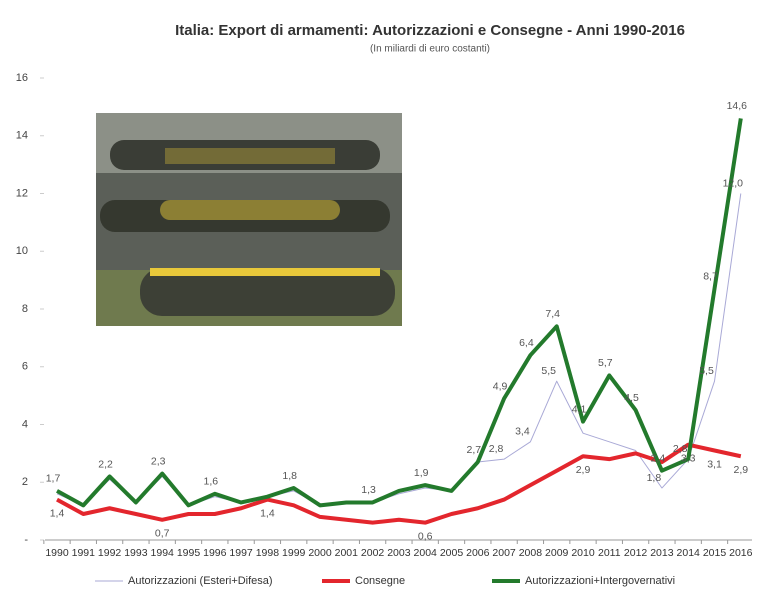 The height and width of the screenshot is (600, 763). Describe the element at coordinates (380, 581) in the screenshot. I see `legend-label: Consegne` at that location.